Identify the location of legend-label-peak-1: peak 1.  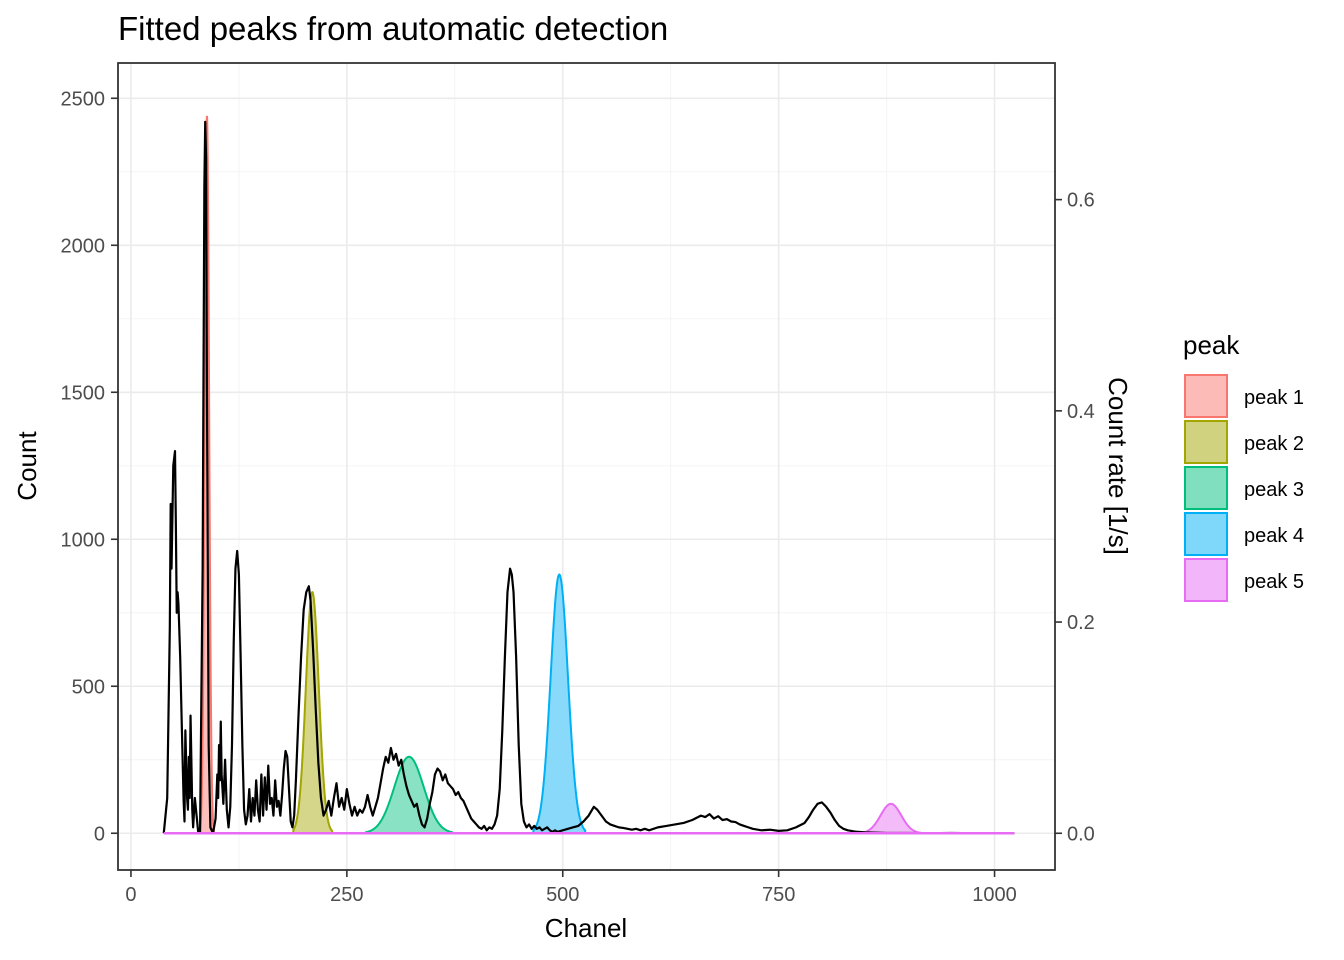
(1274, 398).